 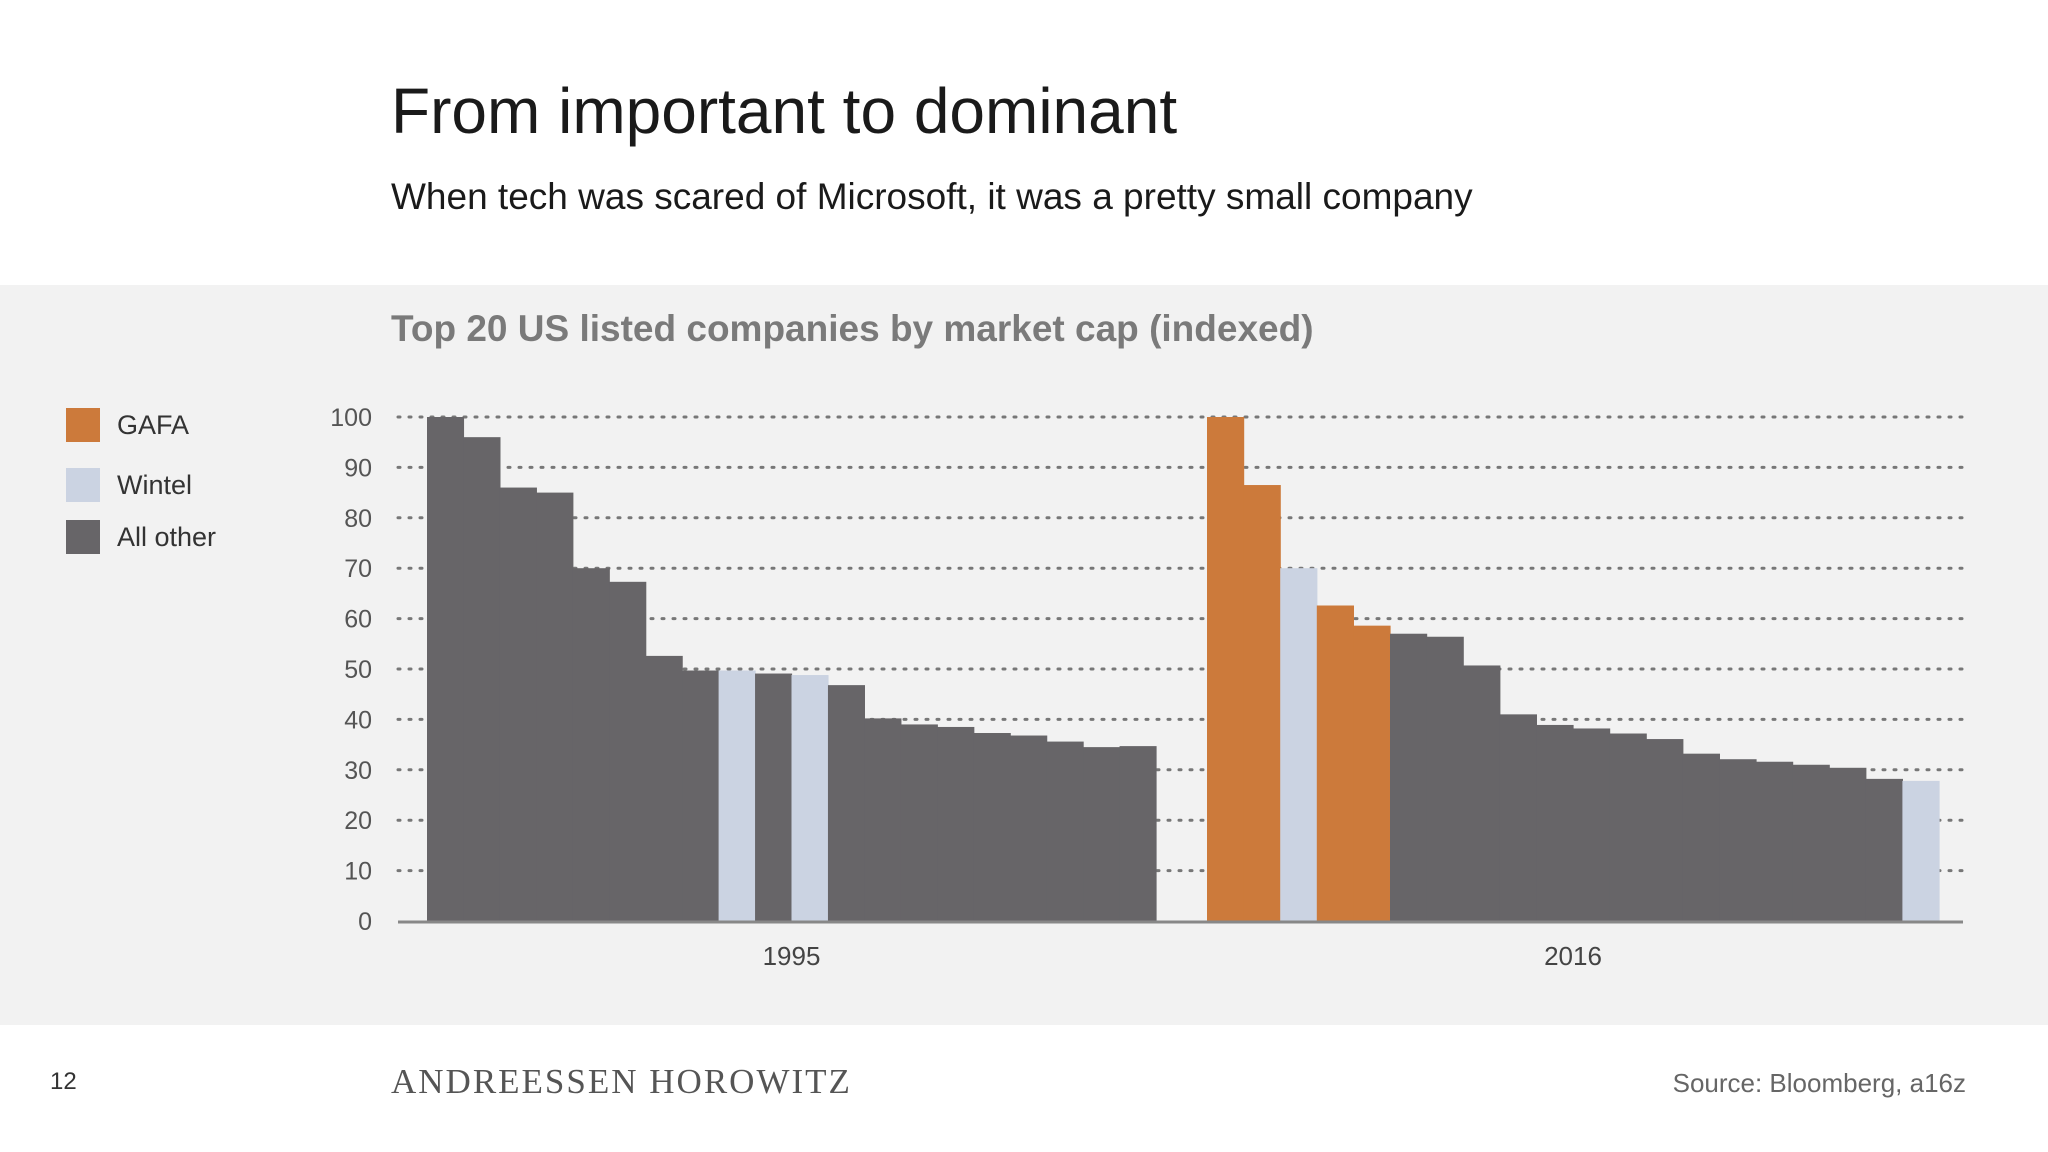 I want to click on legend-item-all-other: All other, so click(x=141, y=537).